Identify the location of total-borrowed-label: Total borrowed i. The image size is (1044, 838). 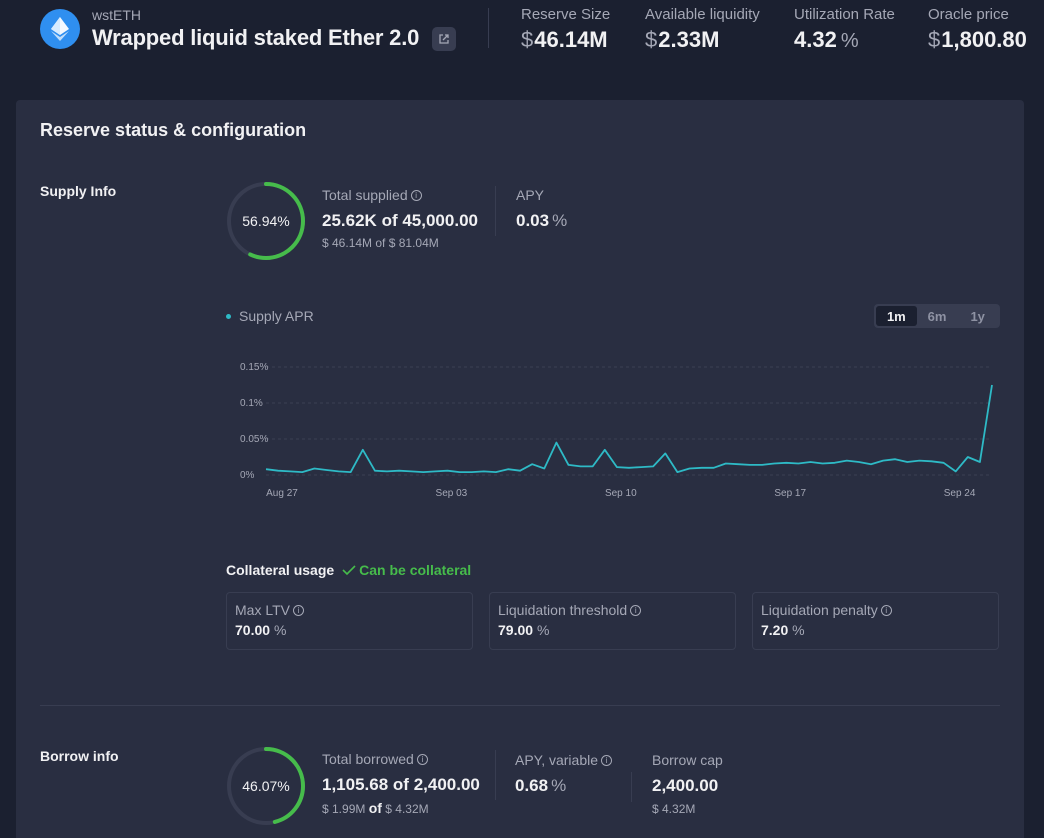
(375, 759).